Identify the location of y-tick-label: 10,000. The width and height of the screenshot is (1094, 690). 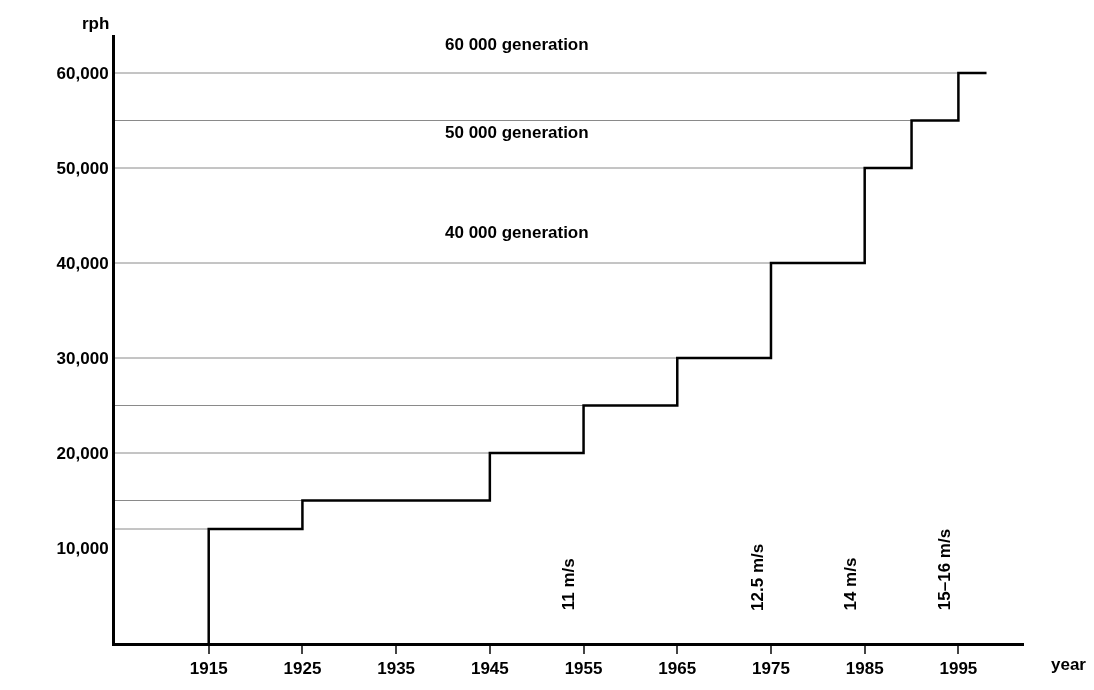
(82, 548).